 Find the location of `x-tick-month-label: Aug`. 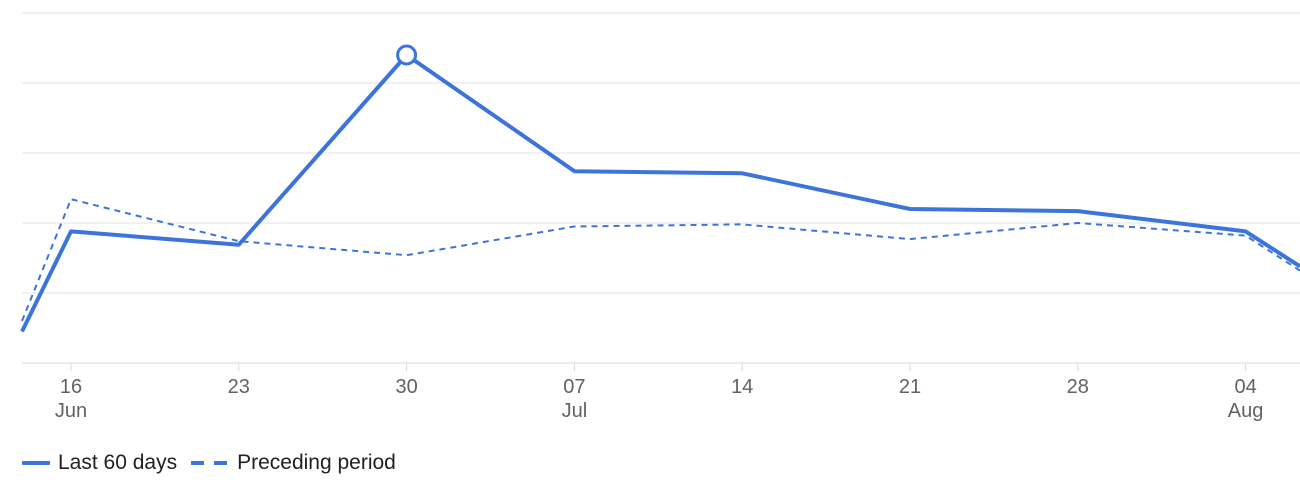

x-tick-month-label: Aug is located at coordinates (1246, 411).